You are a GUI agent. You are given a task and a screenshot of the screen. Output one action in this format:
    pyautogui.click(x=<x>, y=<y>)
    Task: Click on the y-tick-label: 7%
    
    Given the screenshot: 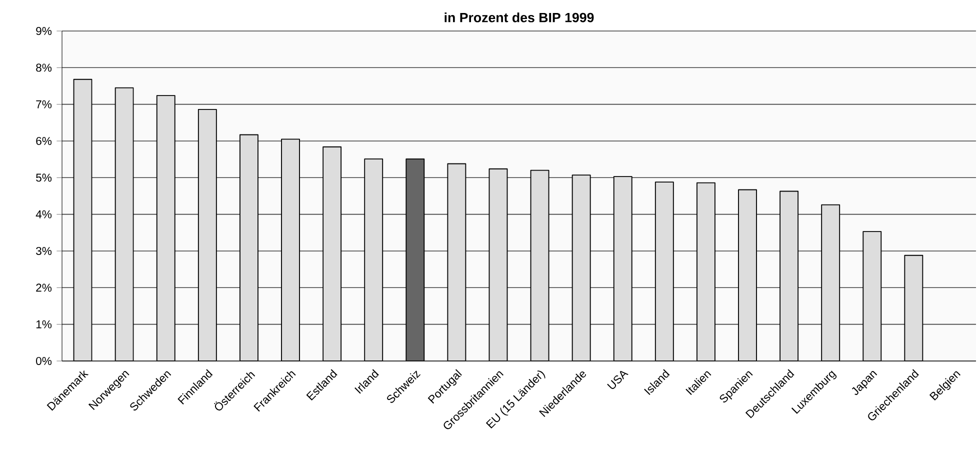 What is the action you would take?
    pyautogui.click(x=44, y=104)
    